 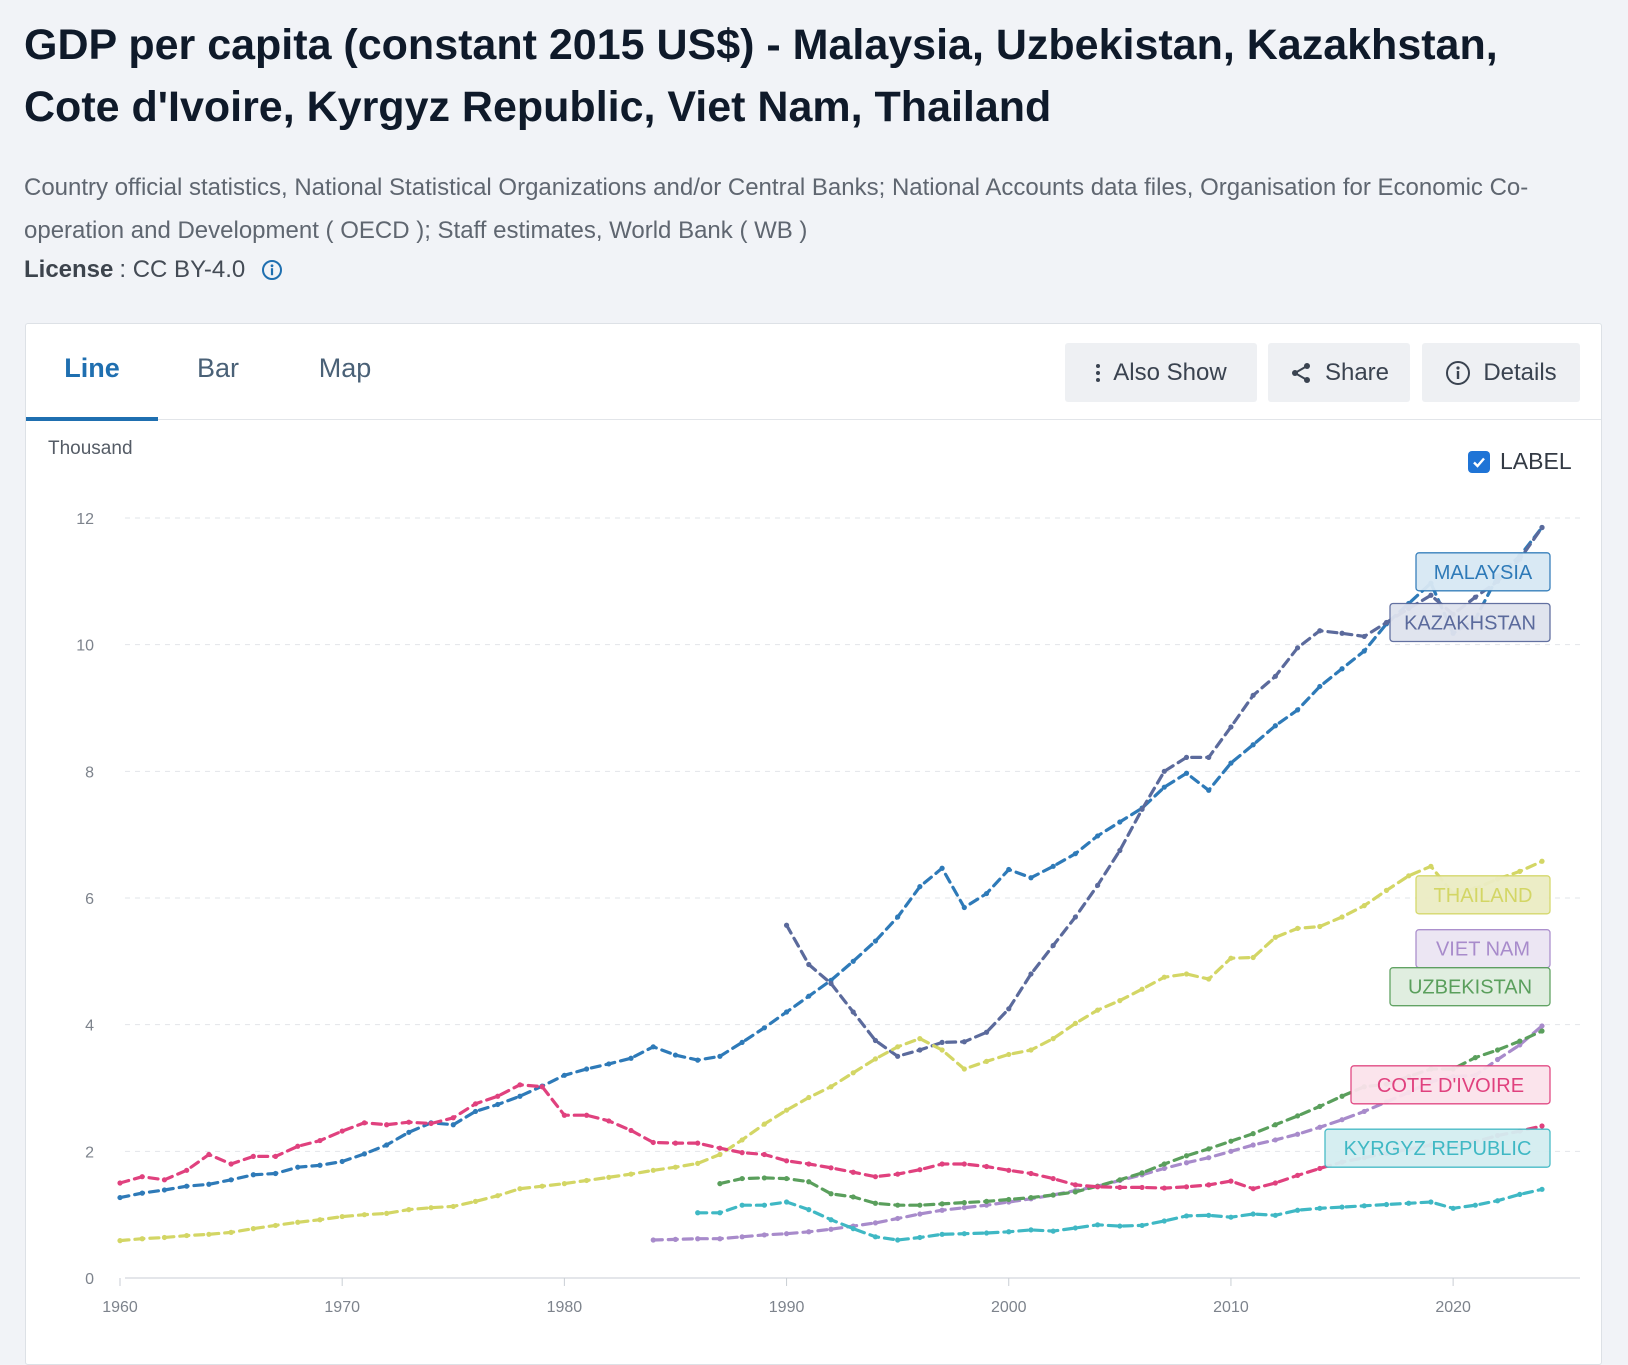 I want to click on info-icon, so click(x=272, y=270).